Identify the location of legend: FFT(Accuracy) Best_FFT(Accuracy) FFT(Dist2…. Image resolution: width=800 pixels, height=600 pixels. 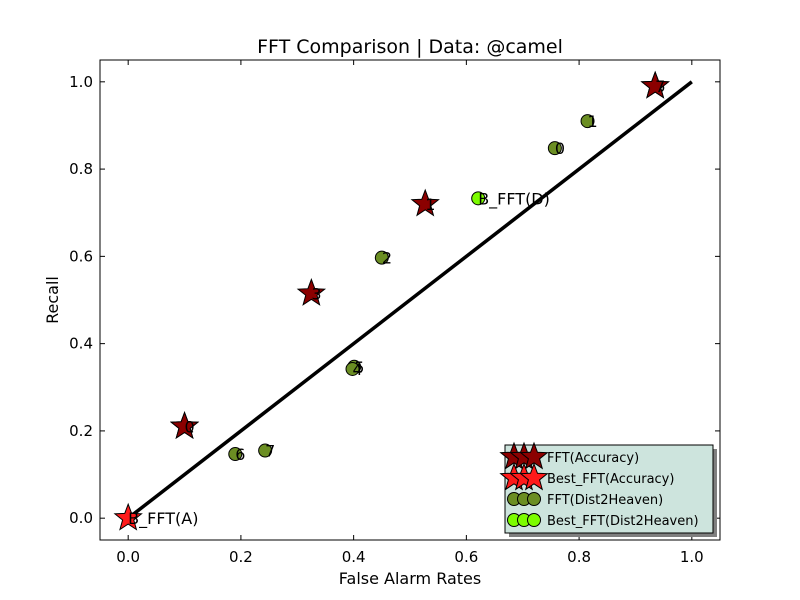
(608, 489).